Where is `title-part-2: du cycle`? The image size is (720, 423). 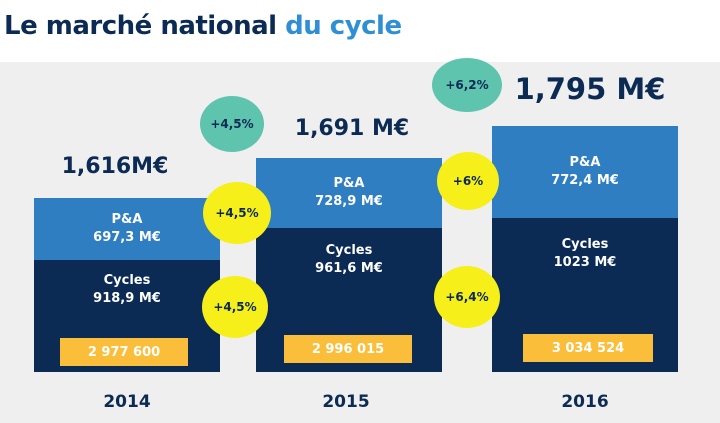
title-part-2: du cycle is located at coordinates (343, 26).